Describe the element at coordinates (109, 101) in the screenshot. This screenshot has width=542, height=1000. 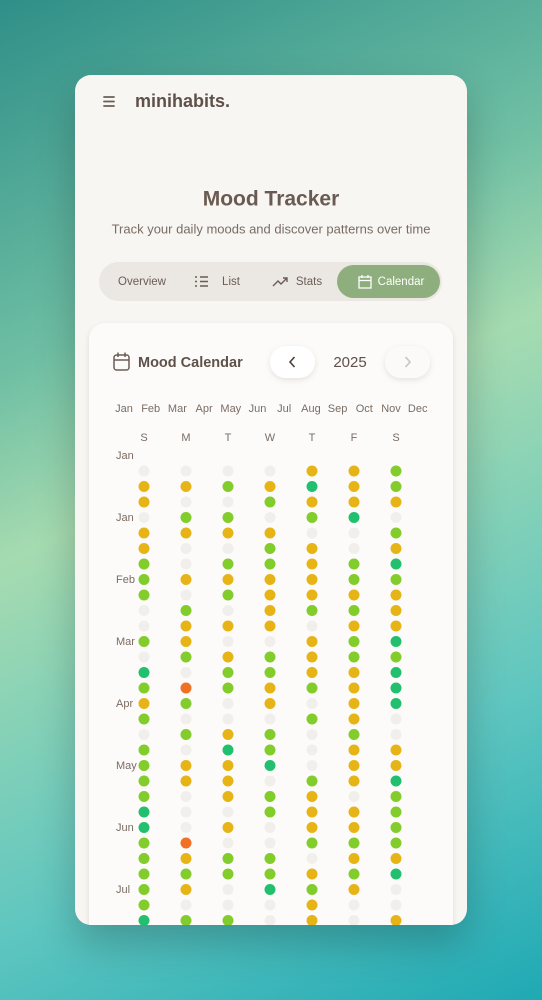
I see `menu-icon` at that location.